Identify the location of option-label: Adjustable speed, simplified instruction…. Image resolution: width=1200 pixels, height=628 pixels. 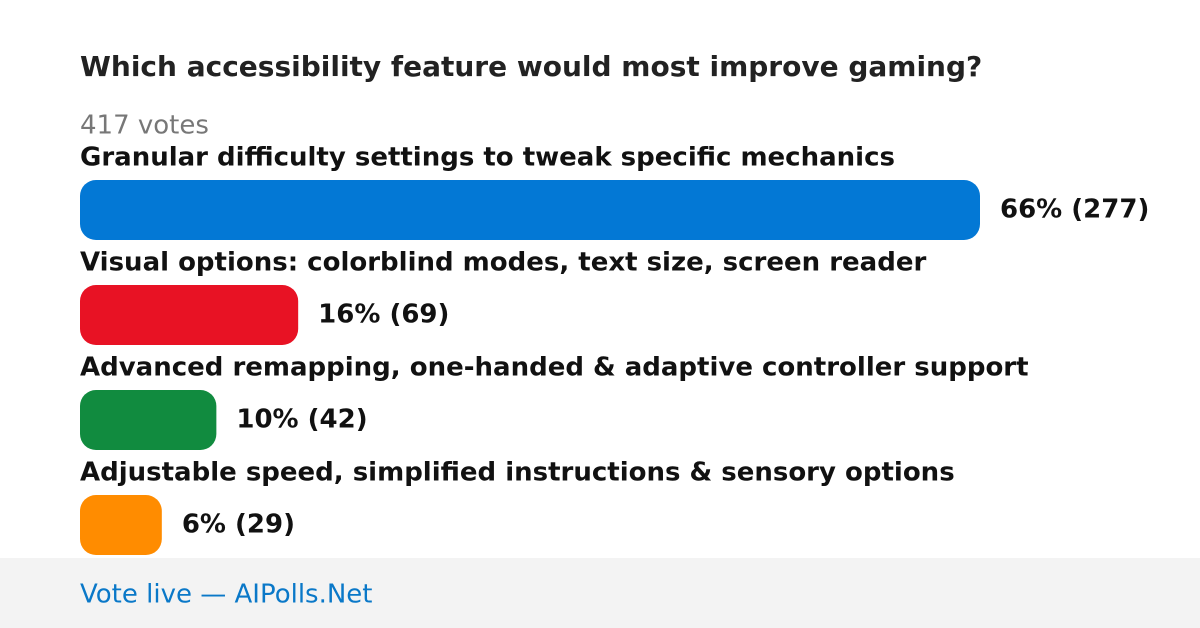
(517, 473).